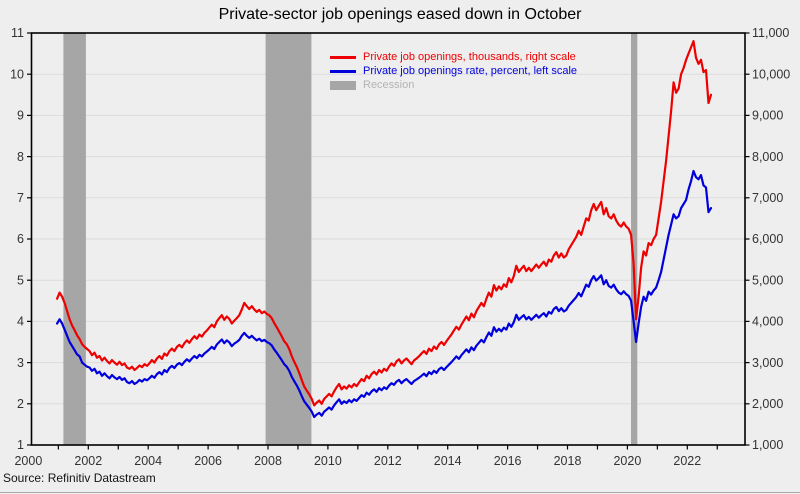  What do you see at coordinates (767, 116) in the screenshot?
I see `y-right-tick-label: 9,000` at bounding box center [767, 116].